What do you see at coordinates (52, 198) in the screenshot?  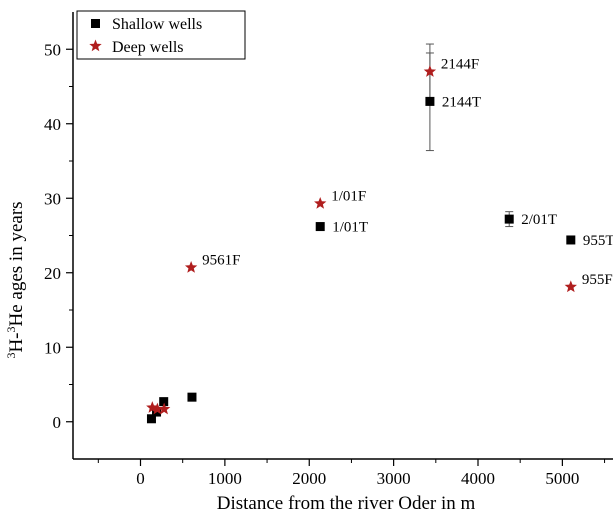 I see `y-tick-label: 30` at bounding box center [52, 198].